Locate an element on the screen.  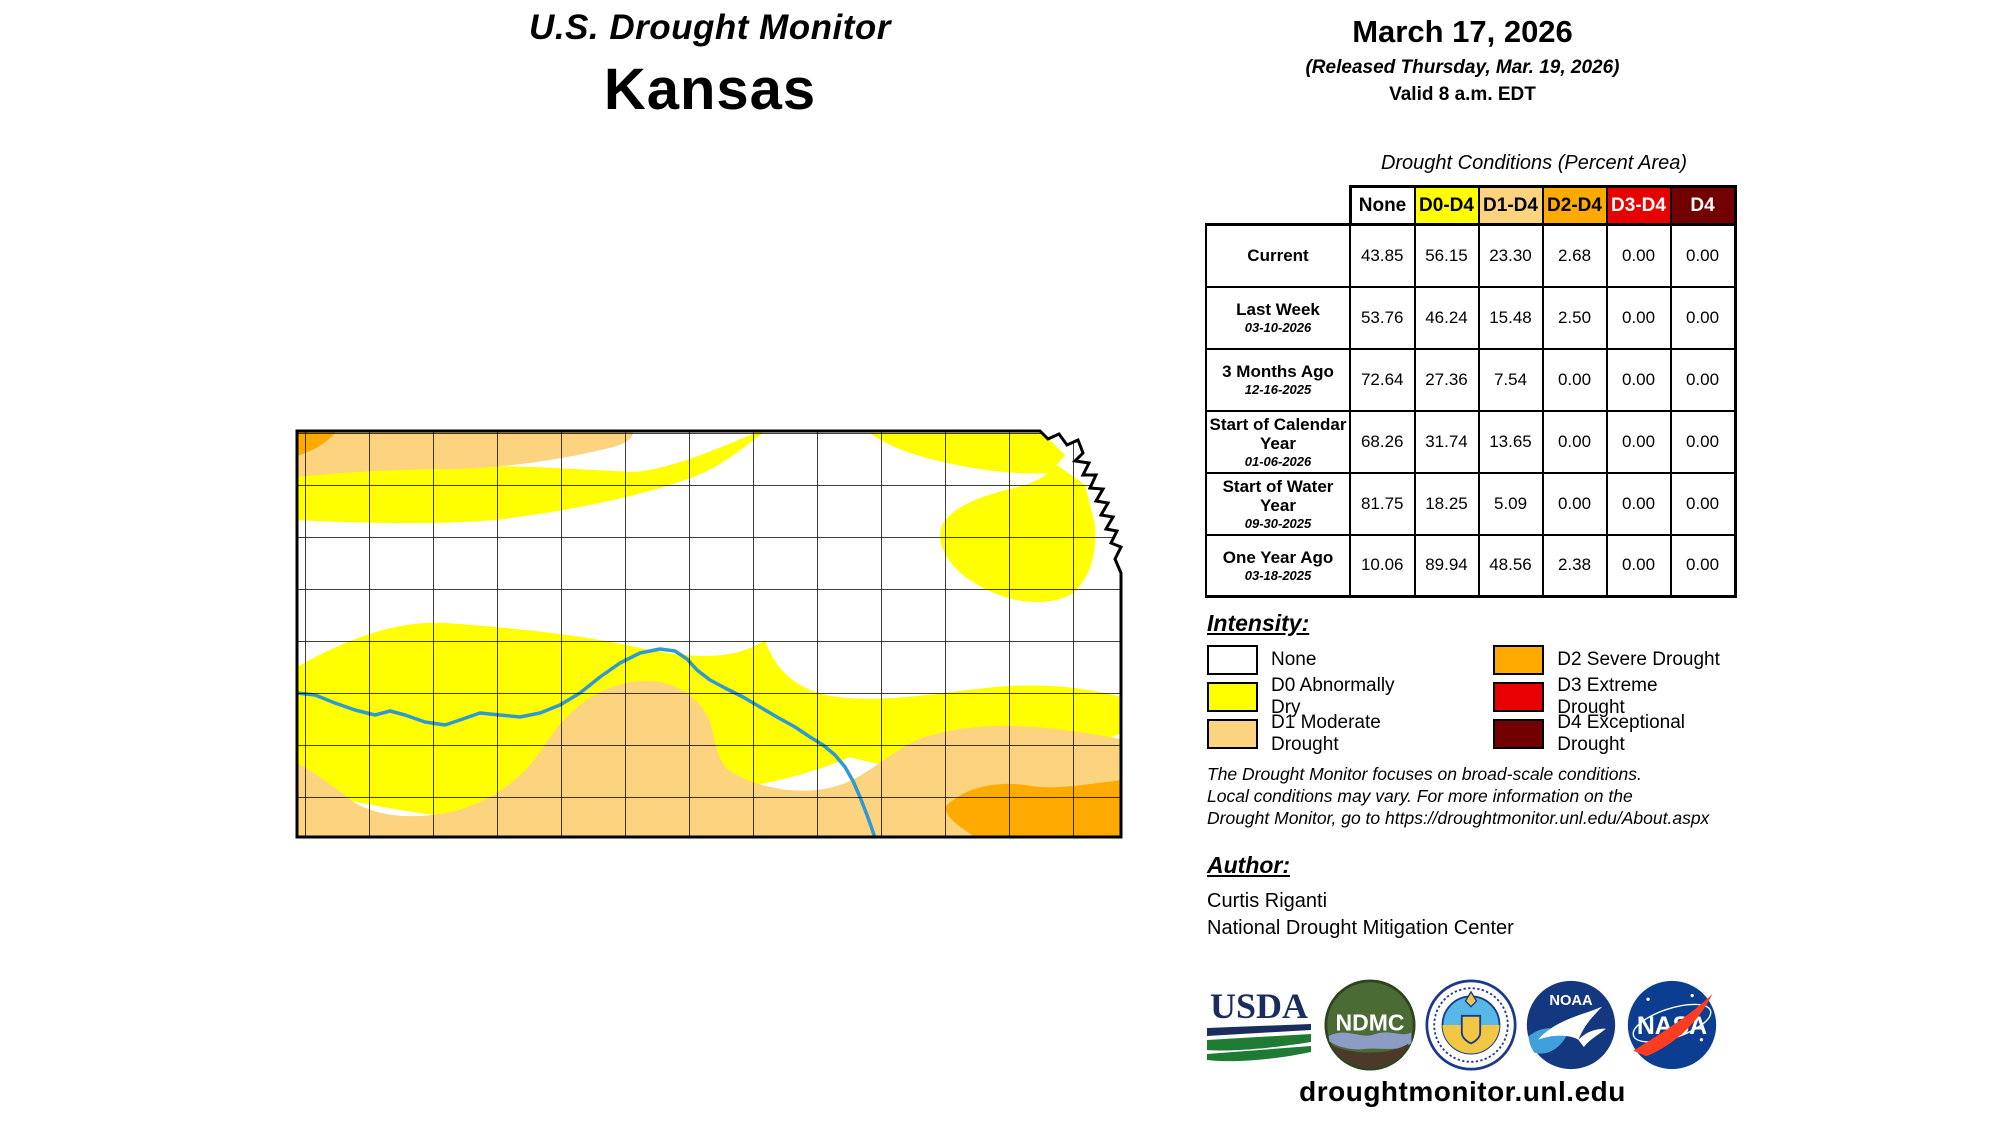
legend-item-d4: D4 Exceptional Drought is located at coordinates (1607, 733).